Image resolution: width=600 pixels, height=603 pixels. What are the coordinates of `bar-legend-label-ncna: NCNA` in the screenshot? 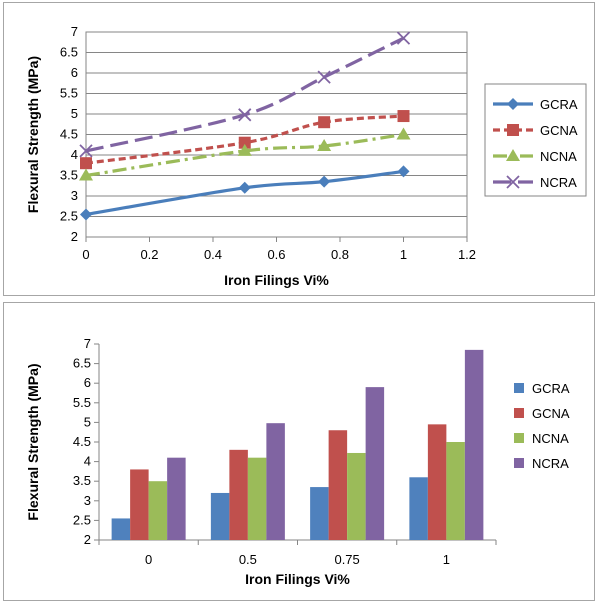 It's located at (550, 438).